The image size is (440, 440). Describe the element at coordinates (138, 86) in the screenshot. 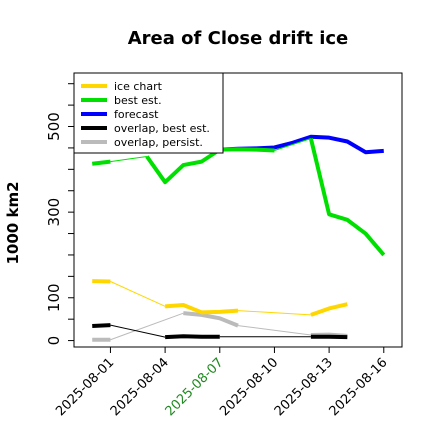

I see `legend-label: ice chart` at that location.